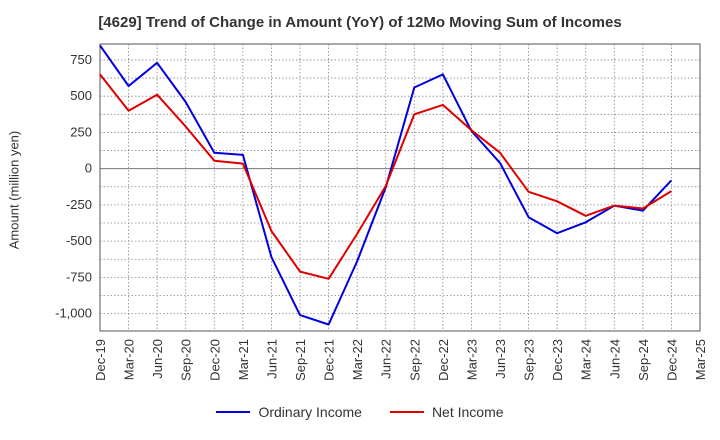  Describe the element at coordinates (406, 412) in the screenshot. I see `legend-swatch-net-income` at that location.